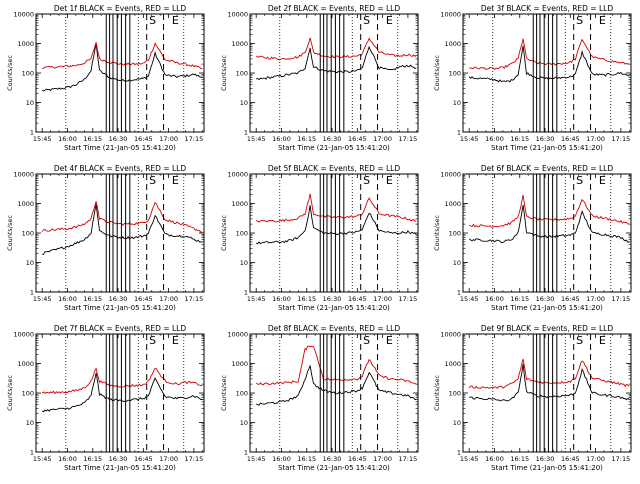 The image size is (640, 484). Describe the element at coordinates (547, 328) in the screenshot. I see `panel-title: Det 9f BLACK = Events, RED = LLD` at that location.